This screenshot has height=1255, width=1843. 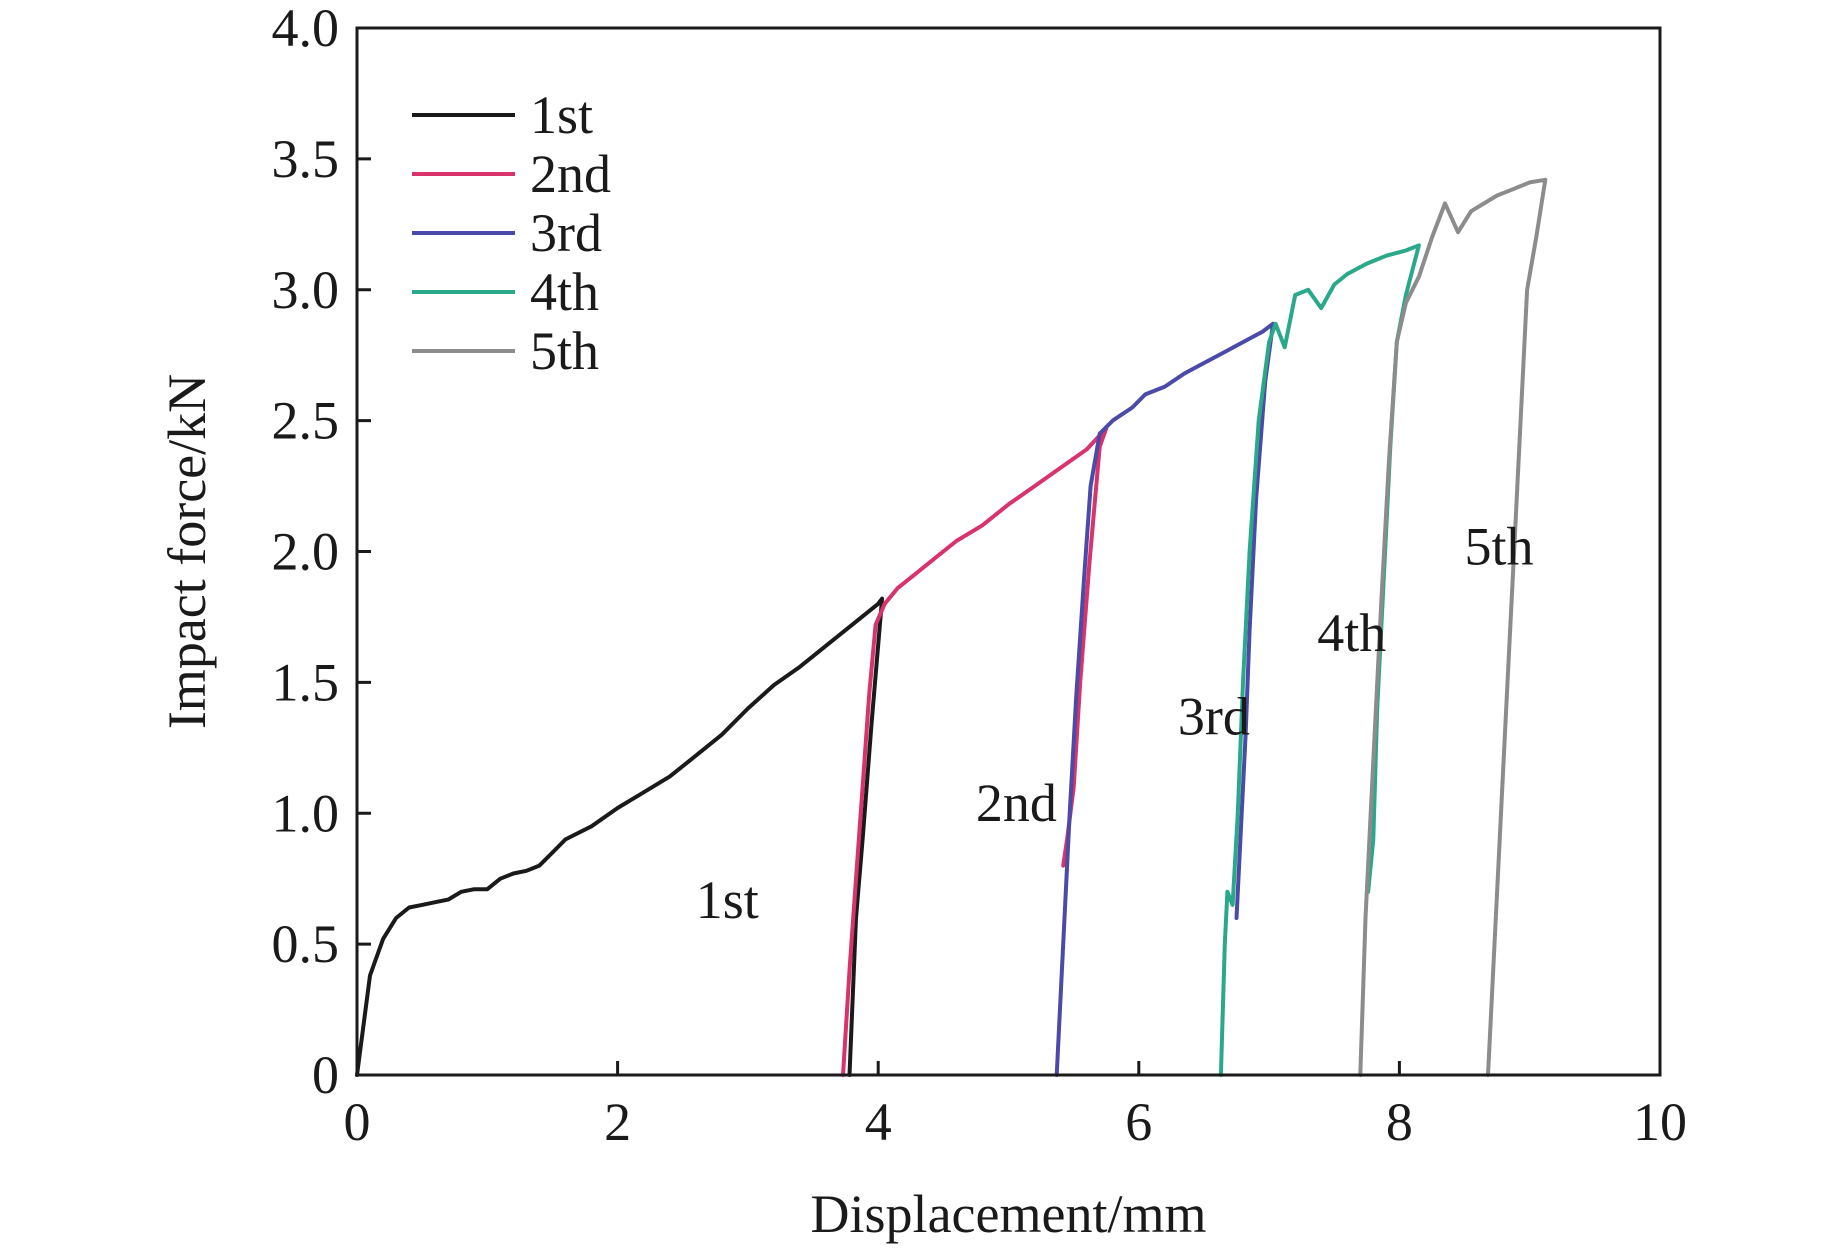 I want to click on y-tick-label: 4.0, so click(x=306, y=29).